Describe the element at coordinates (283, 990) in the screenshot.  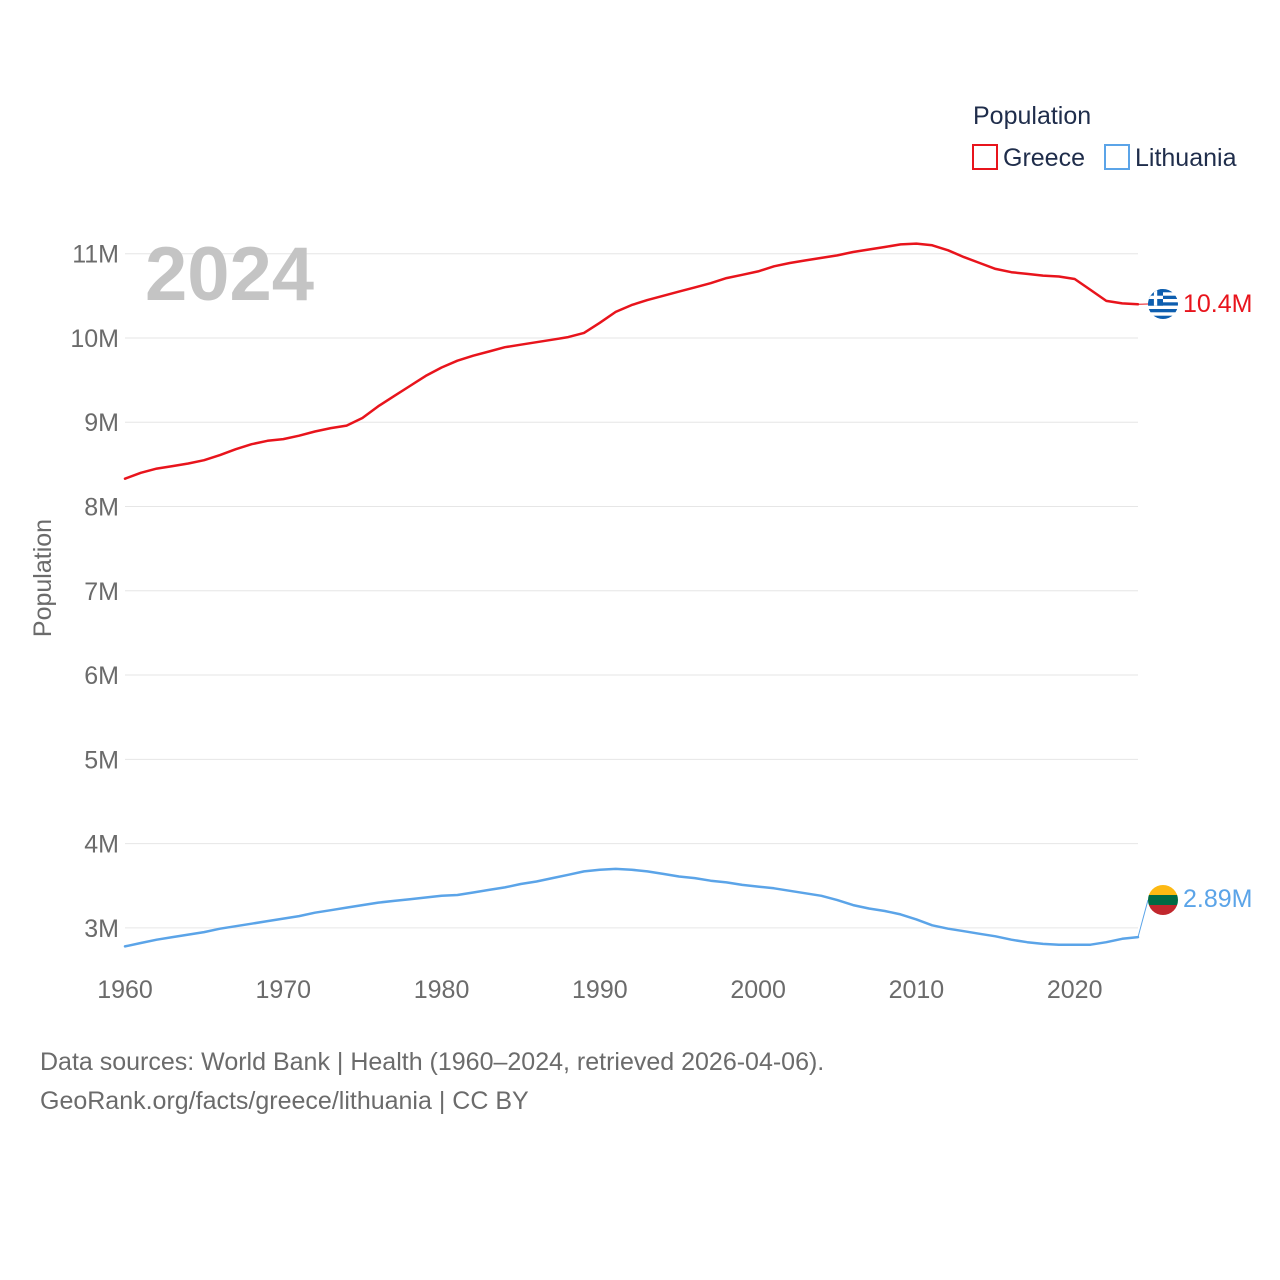
I see `x-tick-label: 1970` at that location.